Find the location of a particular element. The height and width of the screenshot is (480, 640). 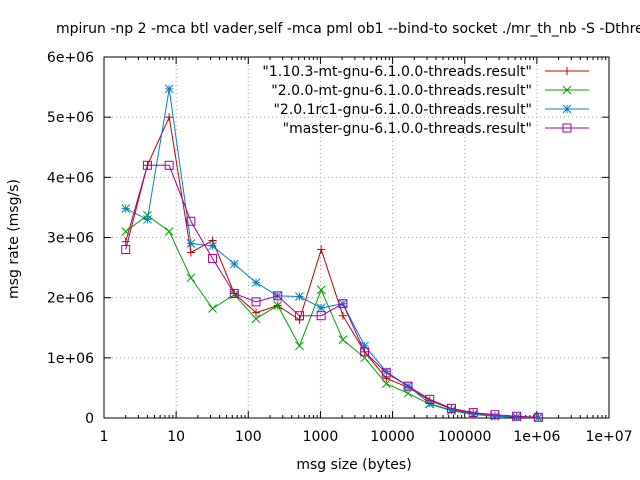

legend-entry: "2.0.1rc1-gnu-6.1.0.0-threads.result" is located at coordinates (431, 110).